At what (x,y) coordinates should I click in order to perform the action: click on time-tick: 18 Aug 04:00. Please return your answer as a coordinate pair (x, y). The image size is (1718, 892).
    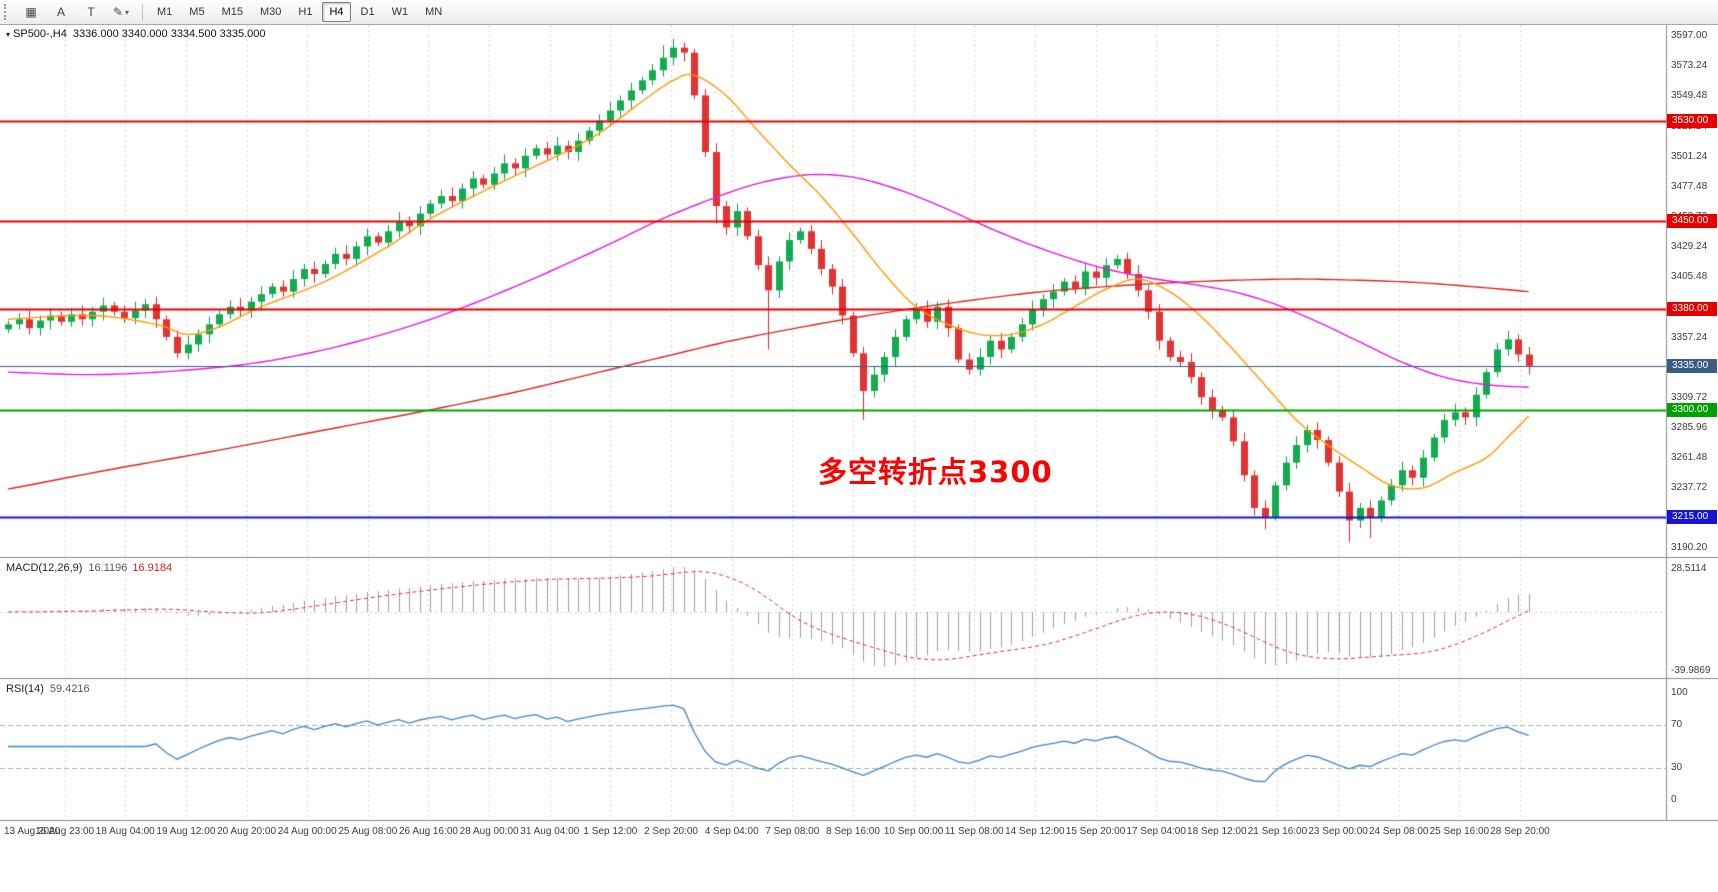
    Looking at the image, I should click on (125, 831).